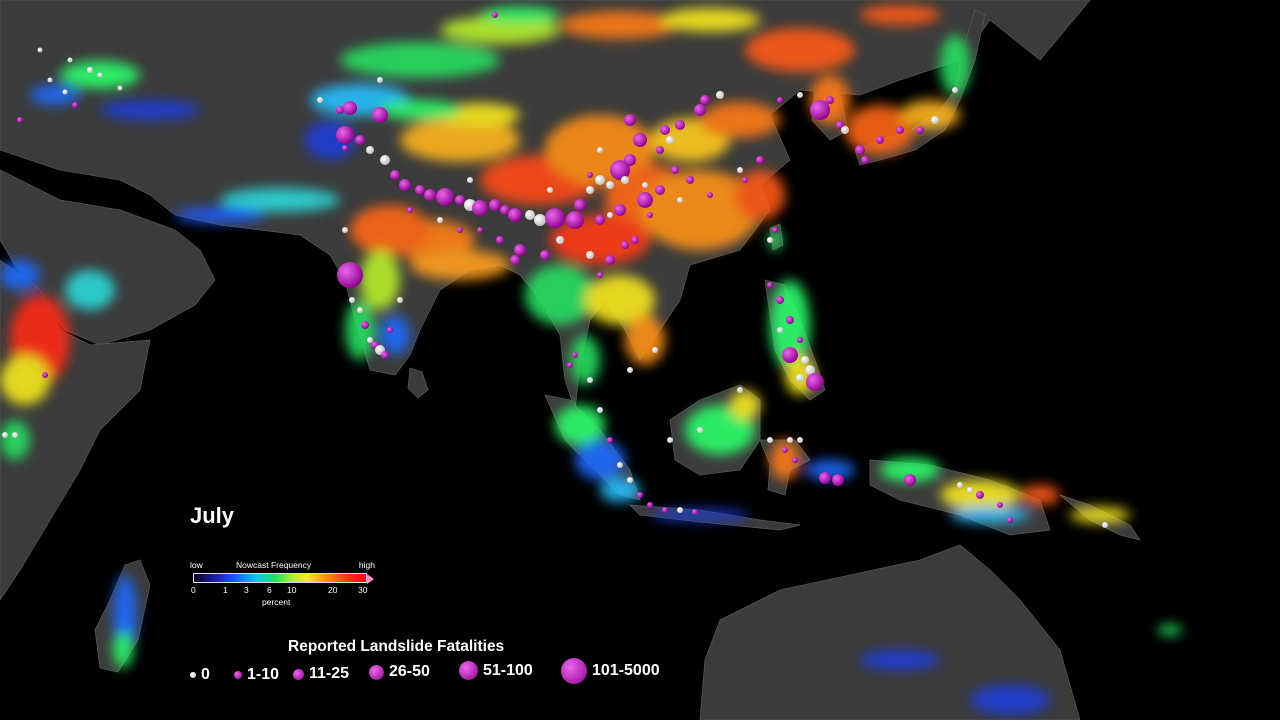 The width and height of the screenshot is (1280, 720). What do you see at coordinates (205, 674) in the screenshot?
I see `legend-label: 0` at bounding box center [205, 674].